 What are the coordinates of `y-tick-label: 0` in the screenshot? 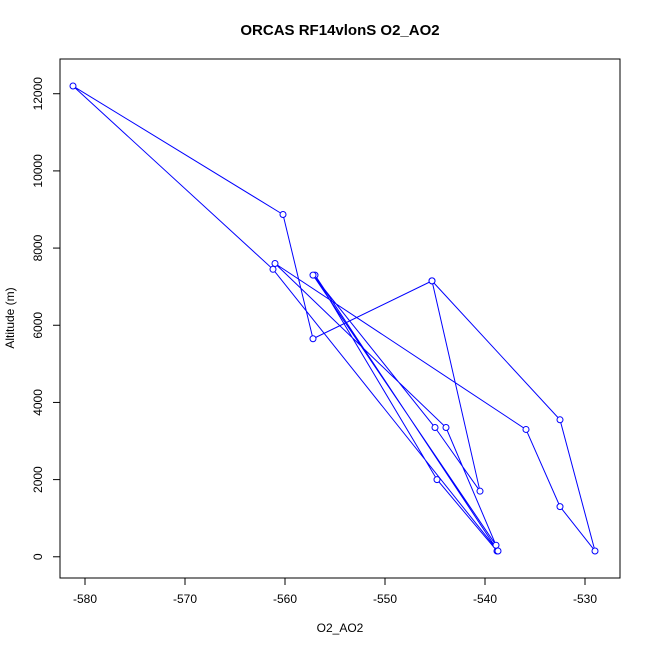 It's located at (38, 556).